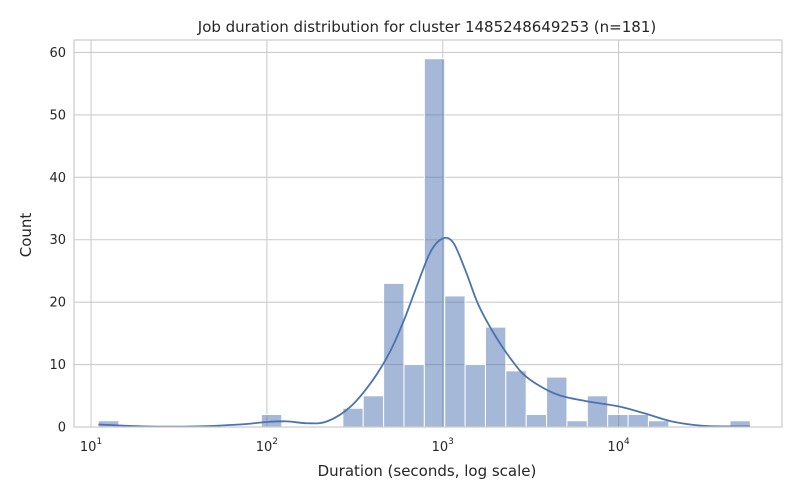 Image resolution: width=800 pixels, height=500 pixels. Describe the element at coordinates (26, 235) in the screenshot. I see `y-axis-title: Count` at that location.